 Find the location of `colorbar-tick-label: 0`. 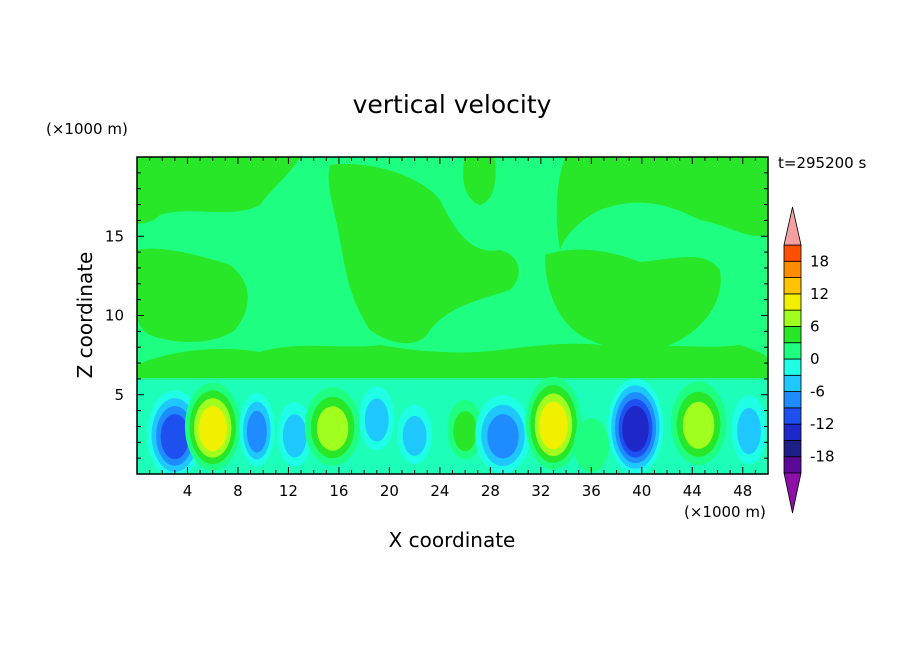

colorbar-tick-label: 0 is located at coordinates (815, 359).